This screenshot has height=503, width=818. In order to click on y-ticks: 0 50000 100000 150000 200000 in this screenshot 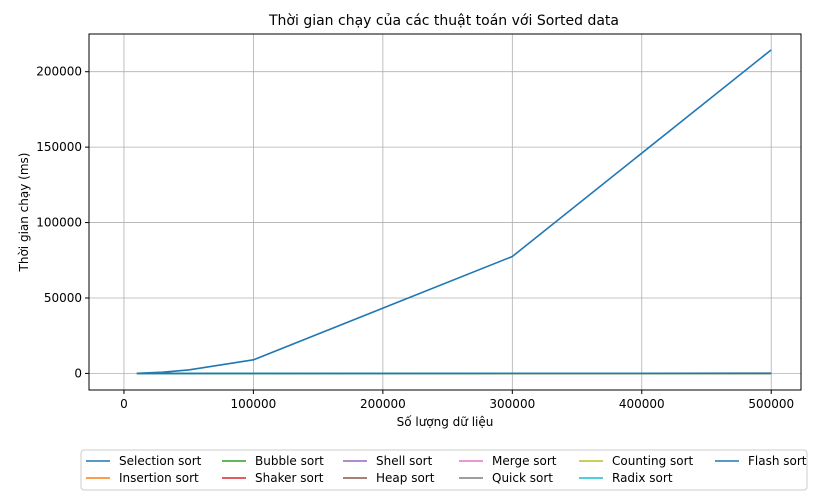, I will do `click(62, 222)`.